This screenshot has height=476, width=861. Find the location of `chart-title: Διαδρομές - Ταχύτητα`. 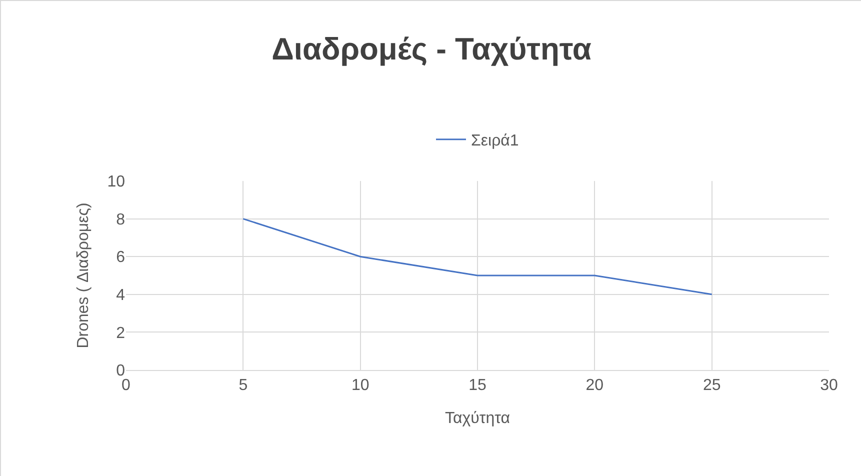

chart-title: Διαδρομές - Ταχύτητα is located at coordinates (432, 48).